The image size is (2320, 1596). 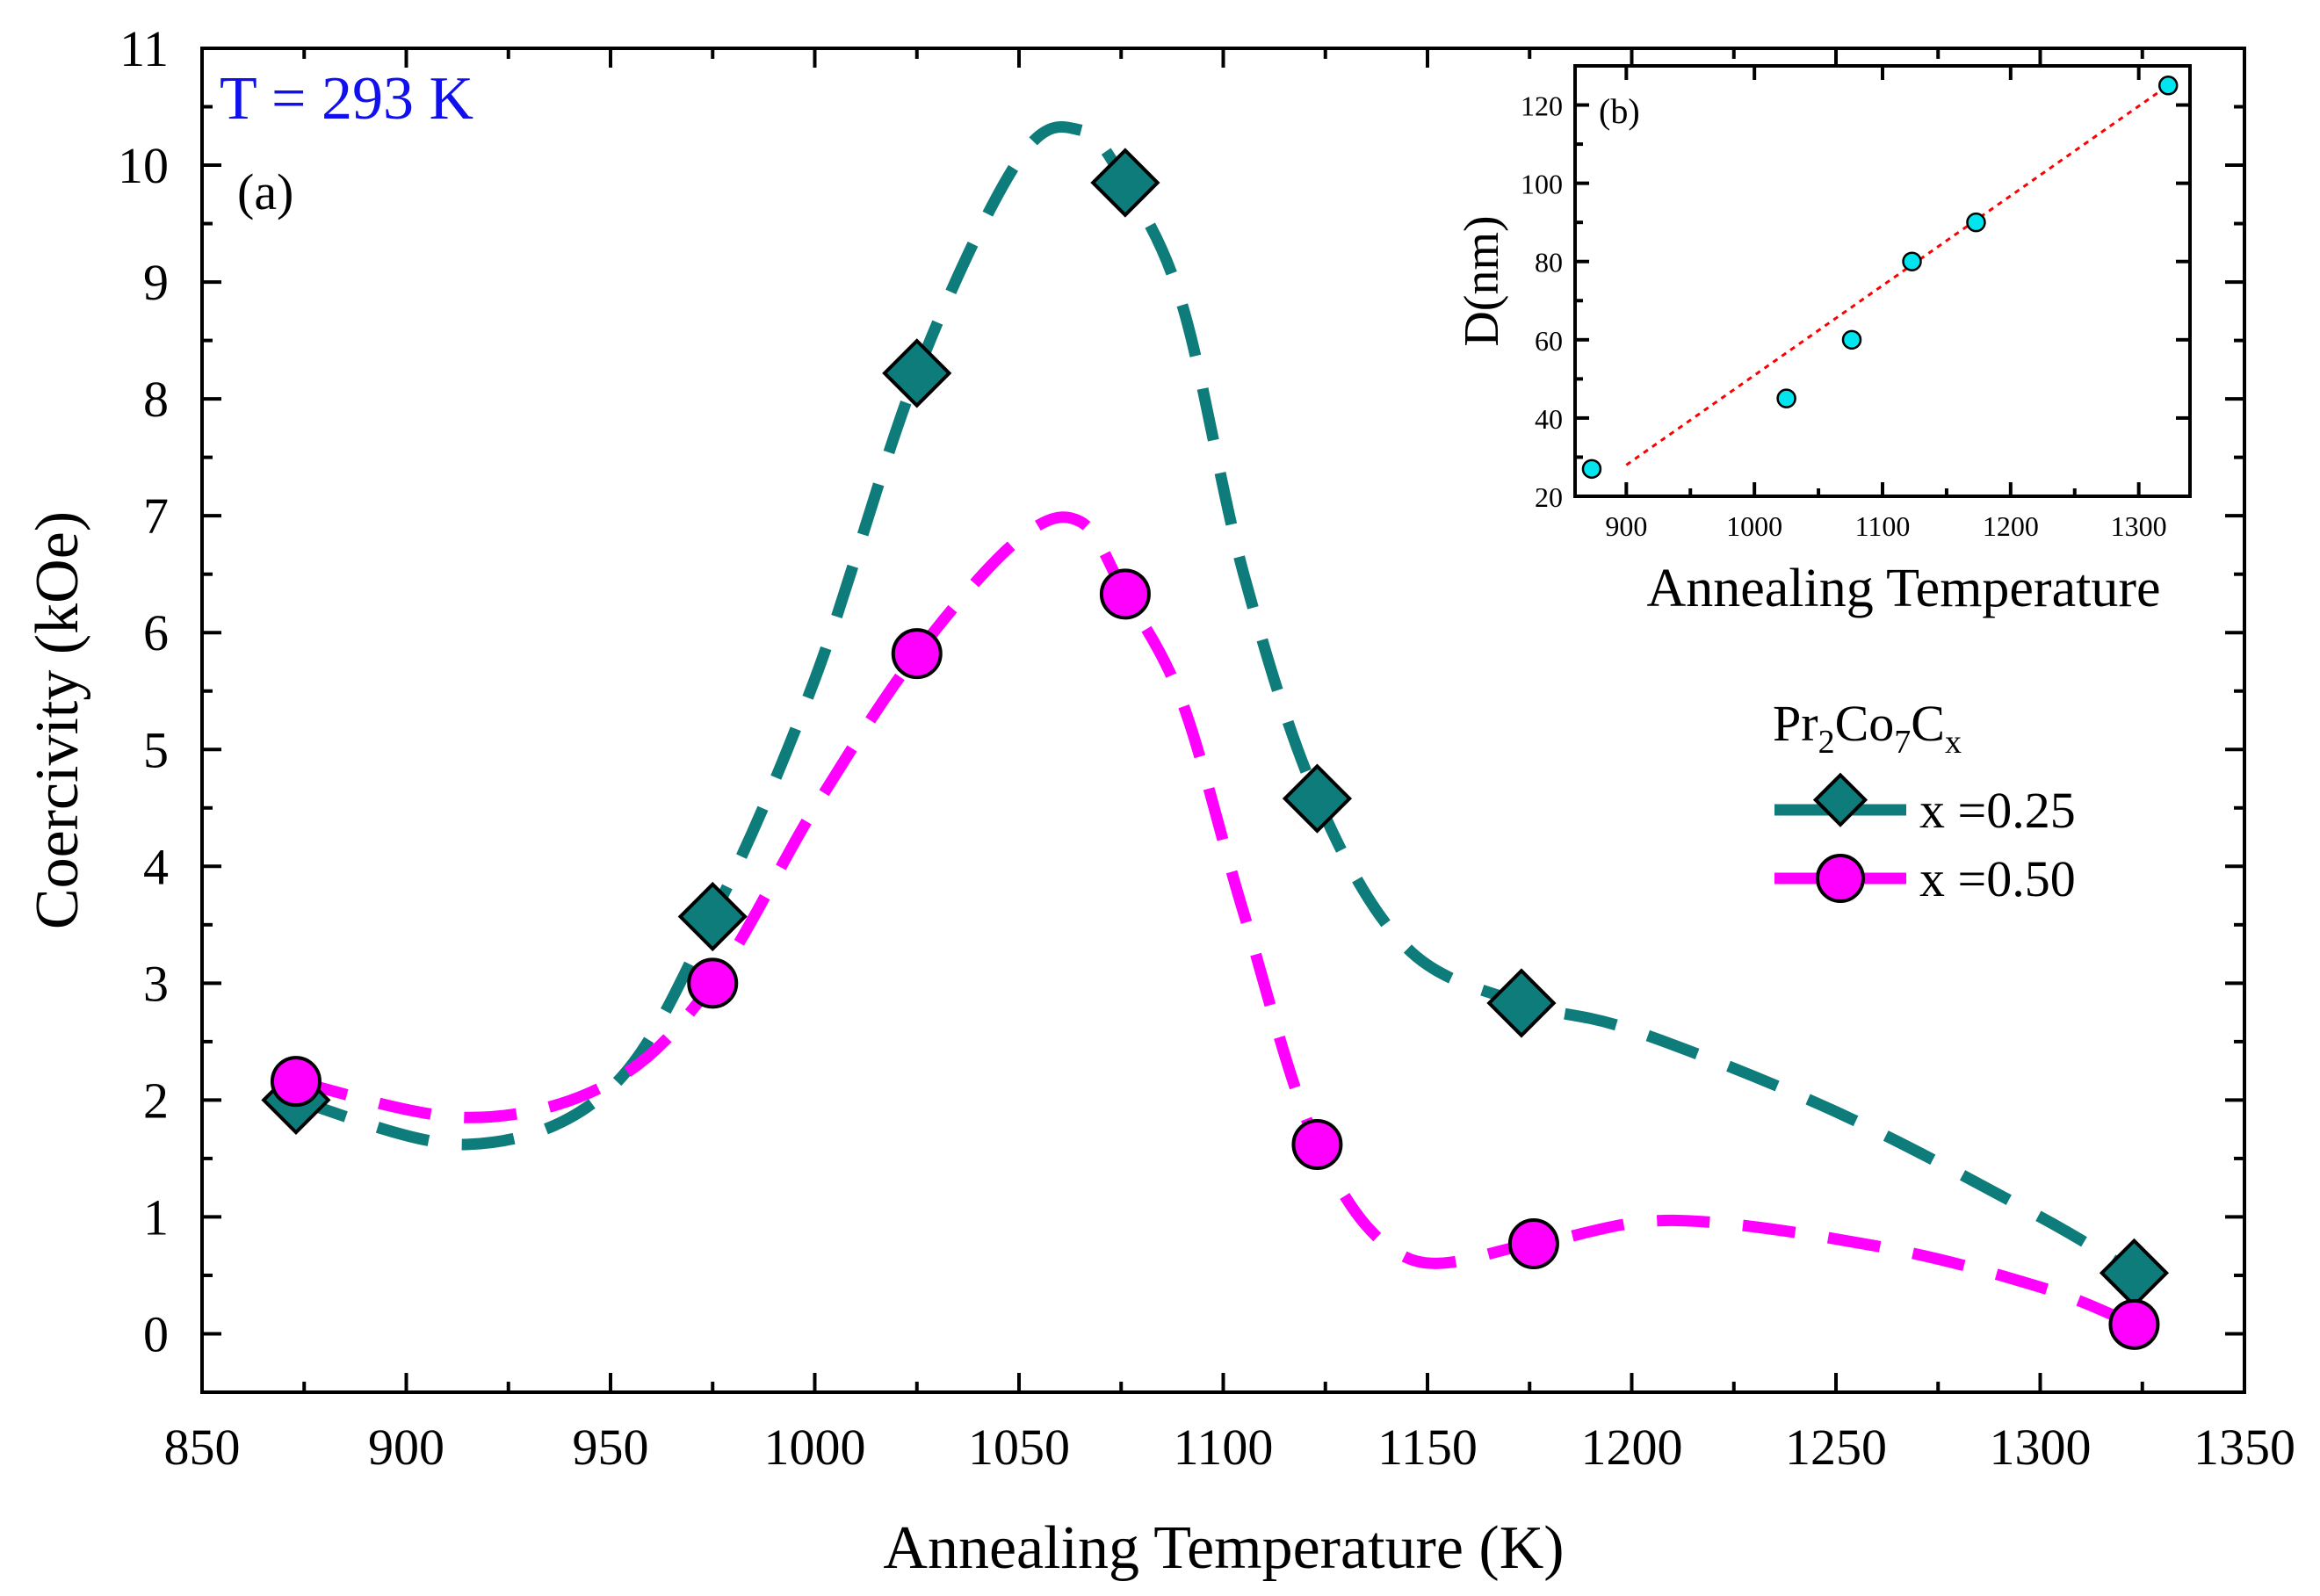 I want to click on legend: Pr2Co7Cx x =0.25 x =0.50, so click(x=1924, y=801).